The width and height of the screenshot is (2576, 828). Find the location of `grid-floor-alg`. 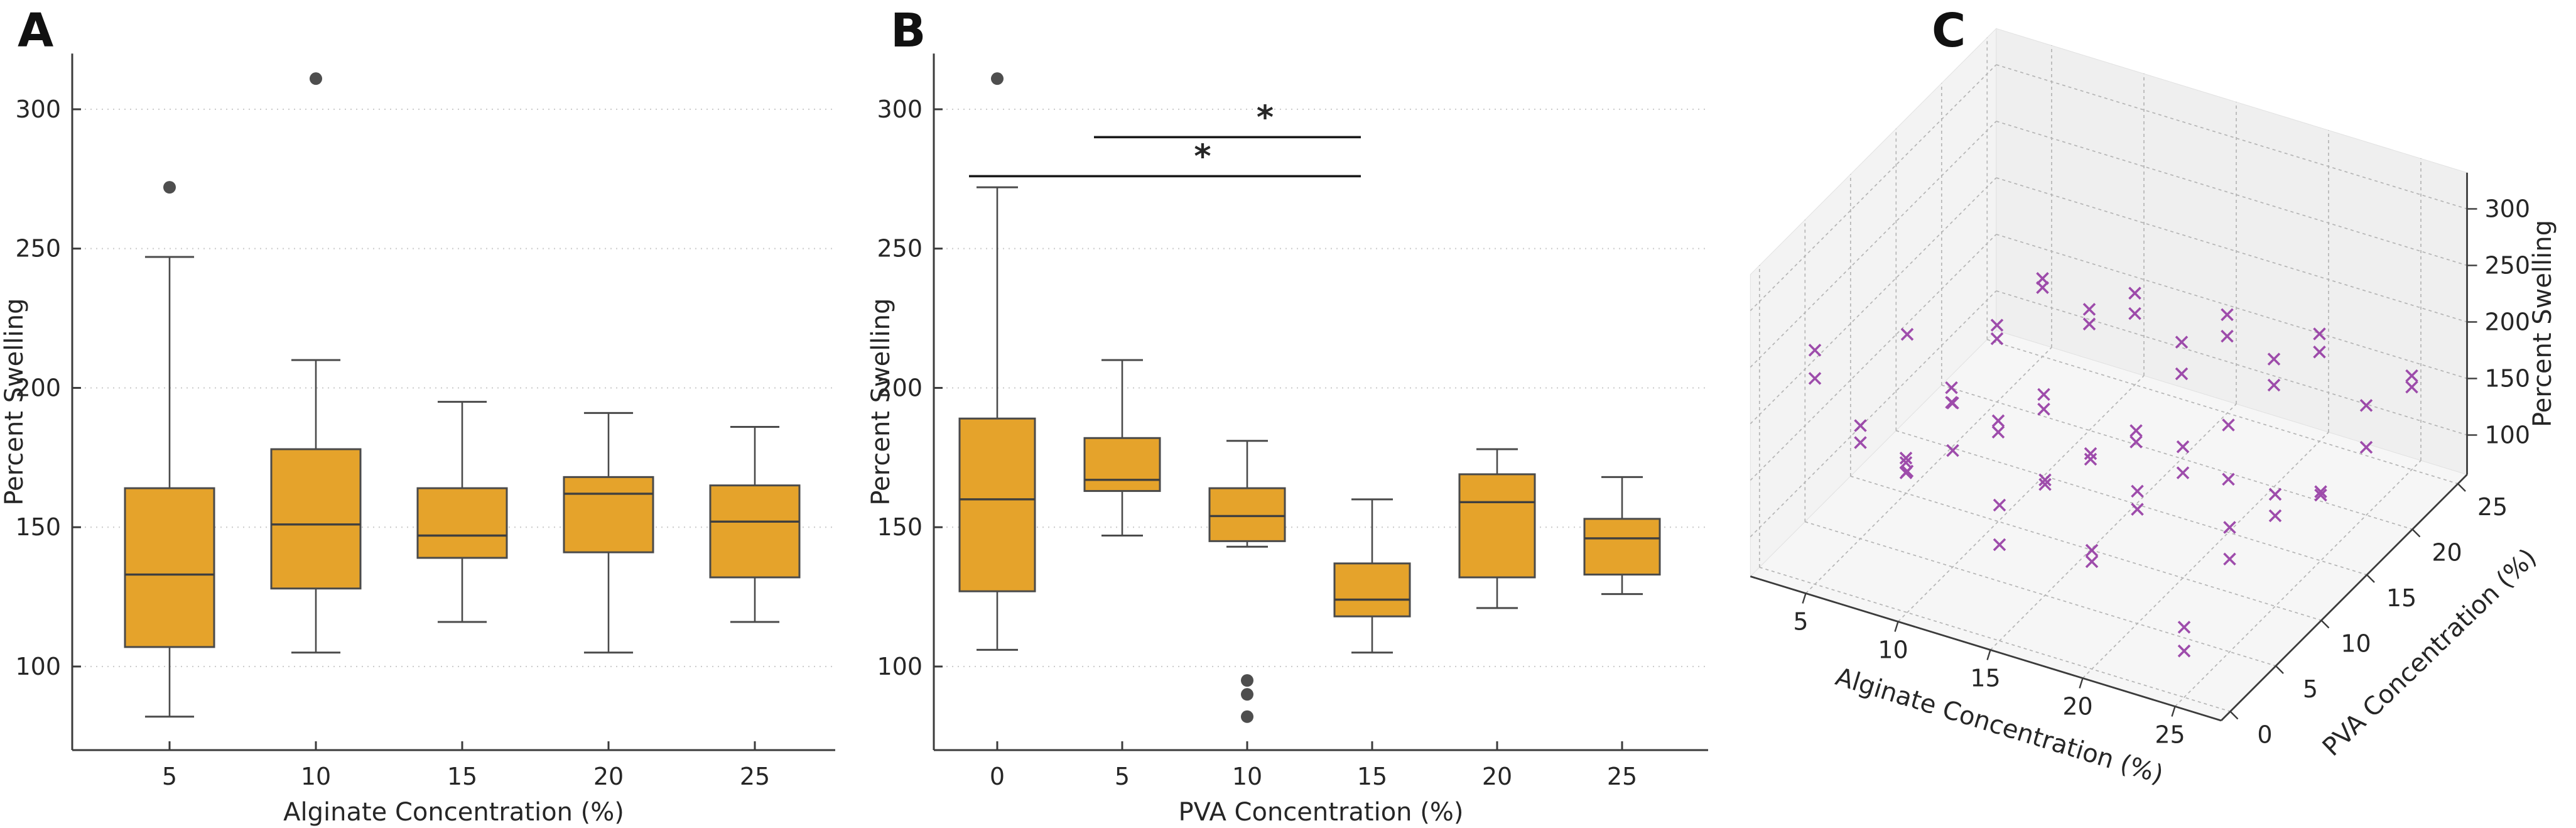

grid-floor-alg is located at coordinates (2113, 527).